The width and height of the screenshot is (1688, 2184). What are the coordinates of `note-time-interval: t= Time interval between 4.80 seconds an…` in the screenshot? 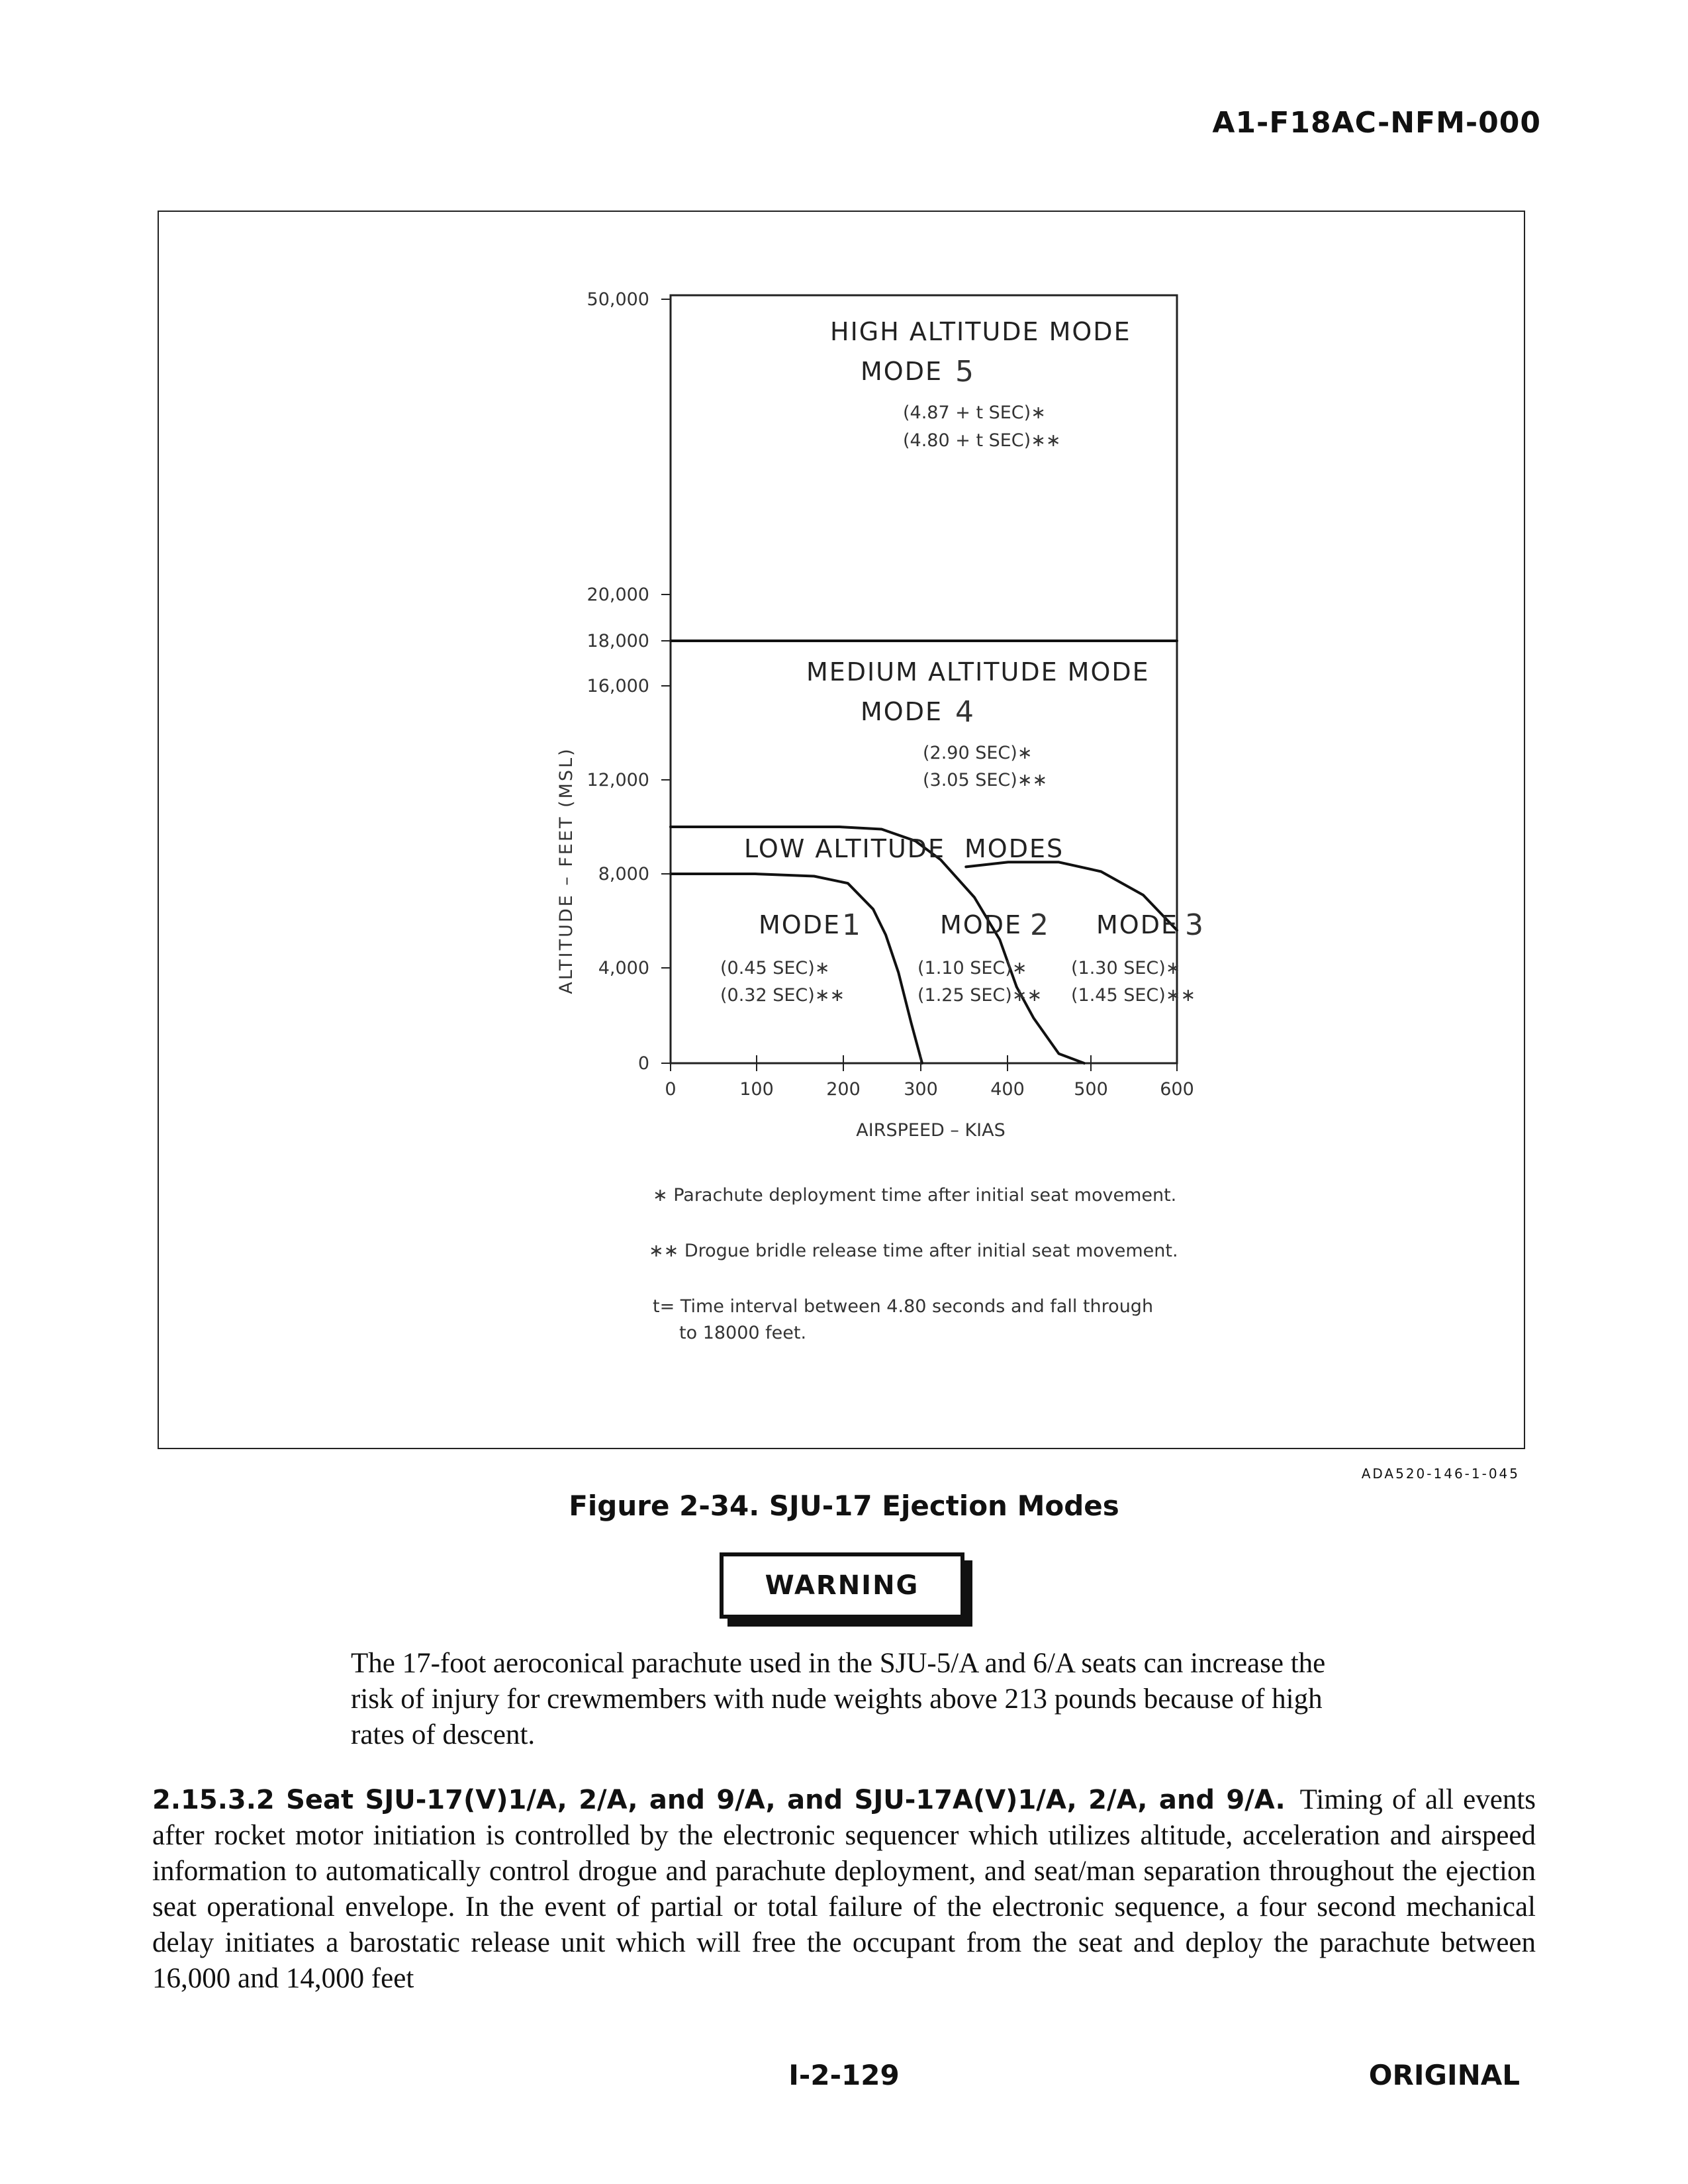 It's located at (903, 1306).